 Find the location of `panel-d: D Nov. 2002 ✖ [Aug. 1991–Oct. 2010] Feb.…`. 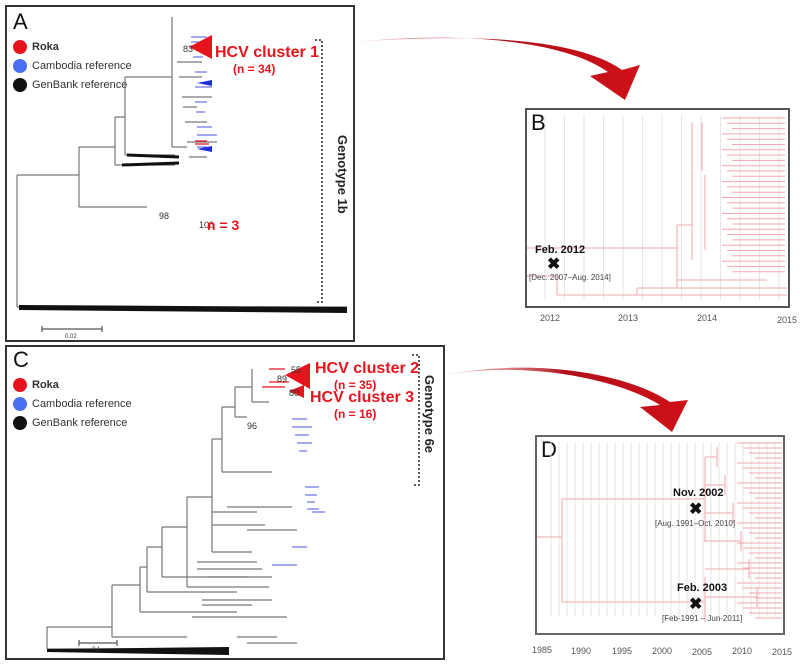

panel-d: D Nov. 2002 ✖ [Aug. 1991–Oct. 2010] Feb.… is located at coordinates (660, 535).